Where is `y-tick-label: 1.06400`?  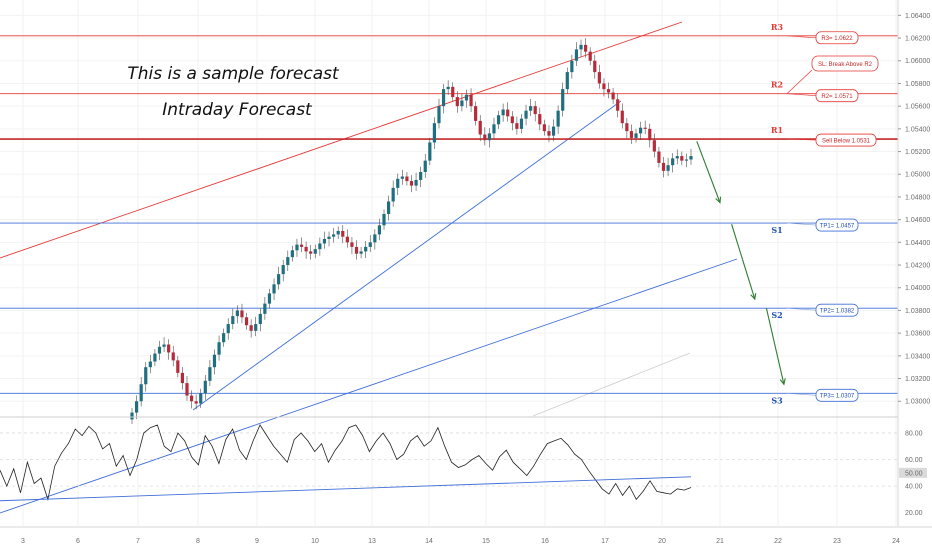 y-tick-label: 1.06400 is located at coordinates (917, 16).